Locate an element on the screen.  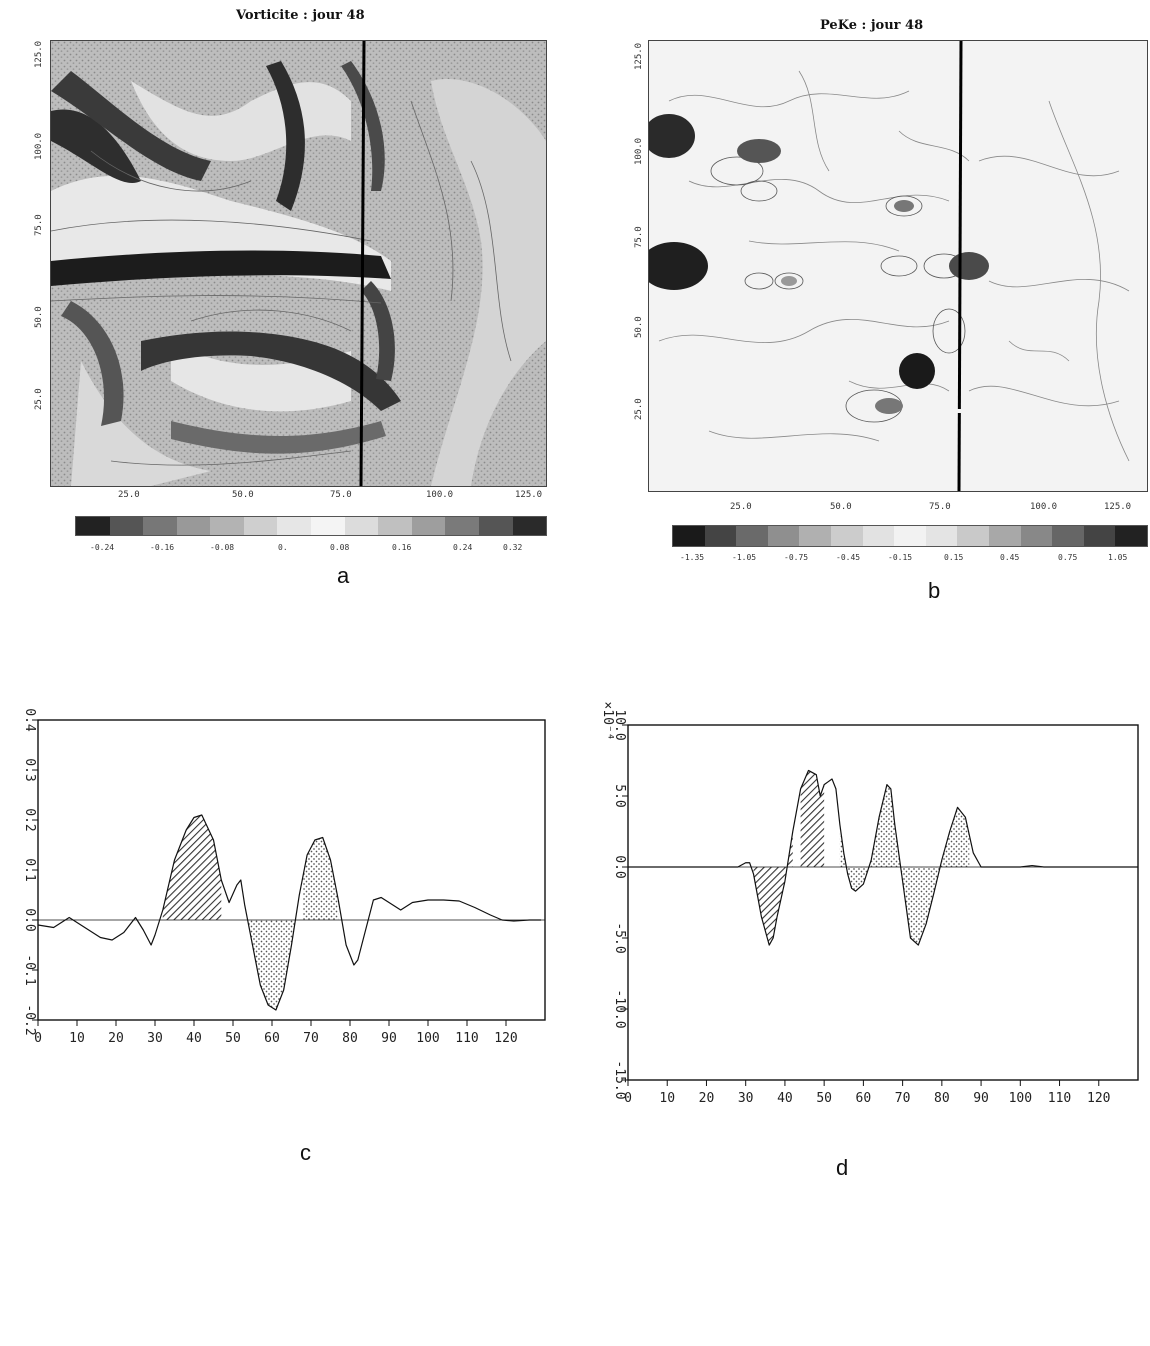
y-tick-label: 0.2 is located at coordinates (29, 819).